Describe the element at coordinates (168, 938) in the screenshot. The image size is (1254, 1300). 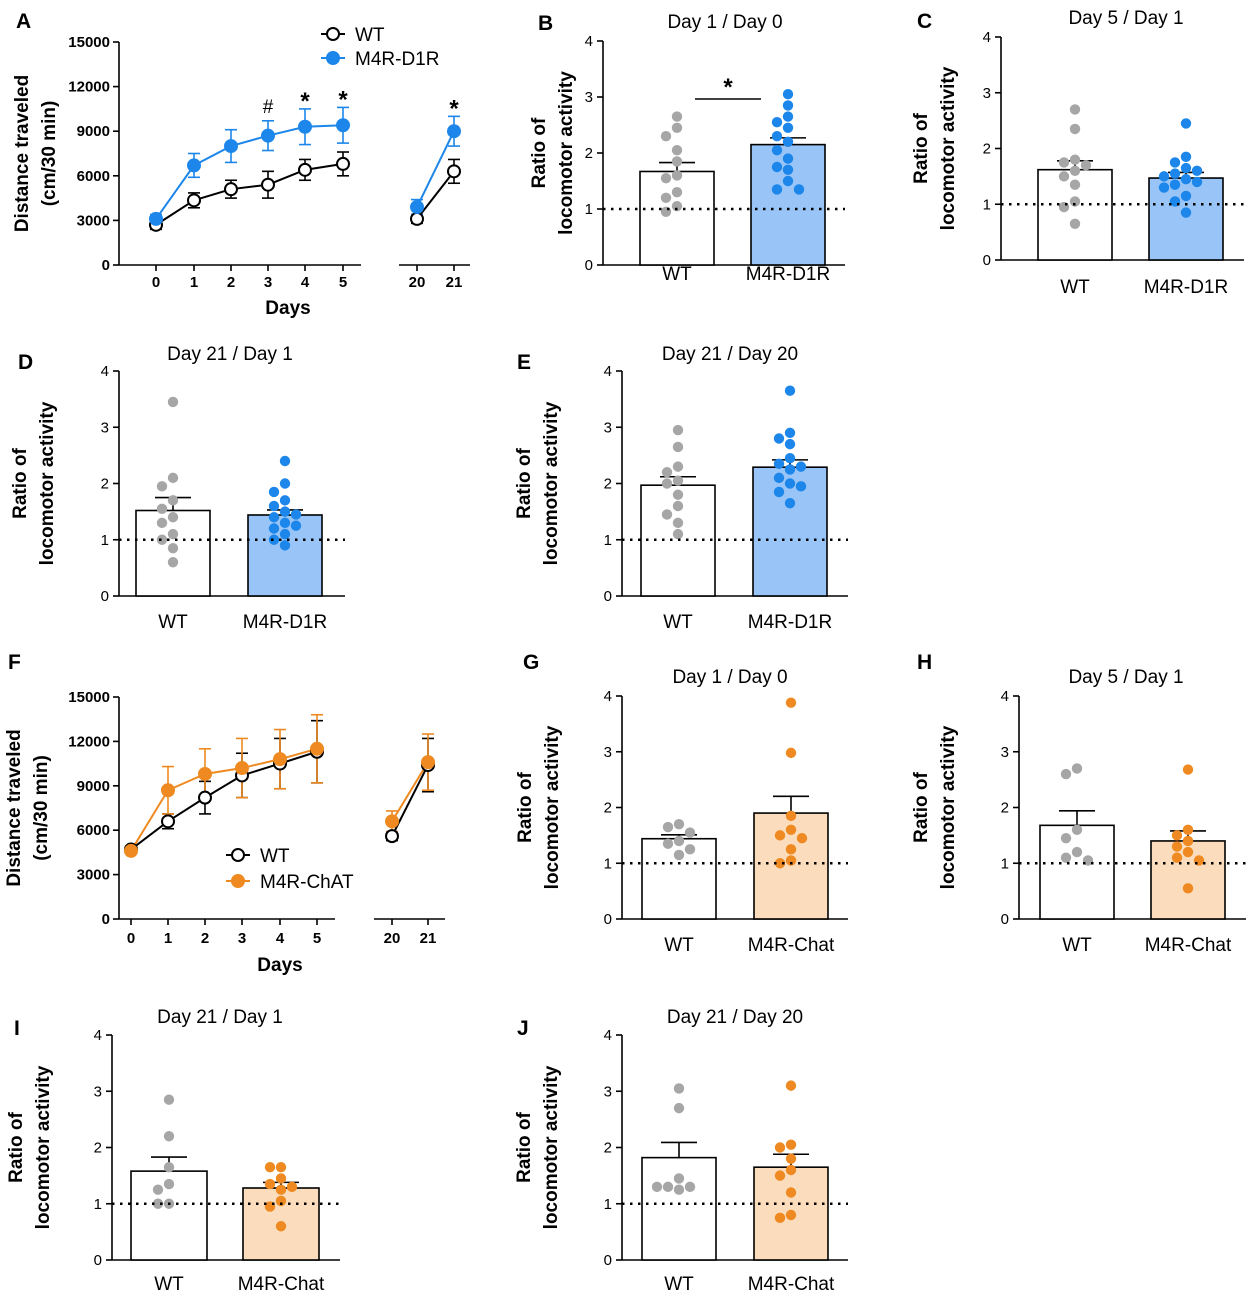
I see `x-tick-label: 1` at that location.